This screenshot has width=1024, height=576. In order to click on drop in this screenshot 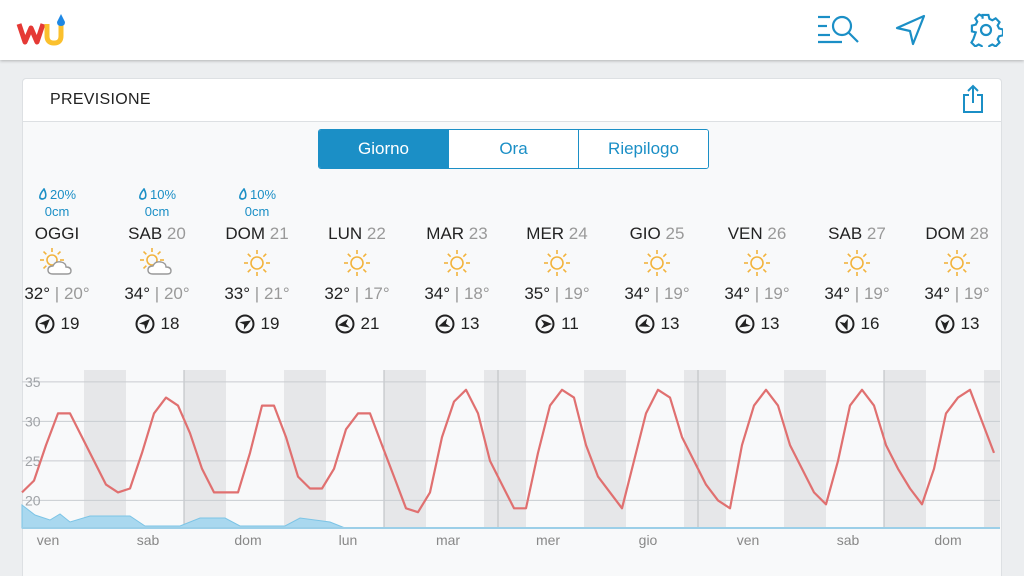, I will do `click(43, 193)`.